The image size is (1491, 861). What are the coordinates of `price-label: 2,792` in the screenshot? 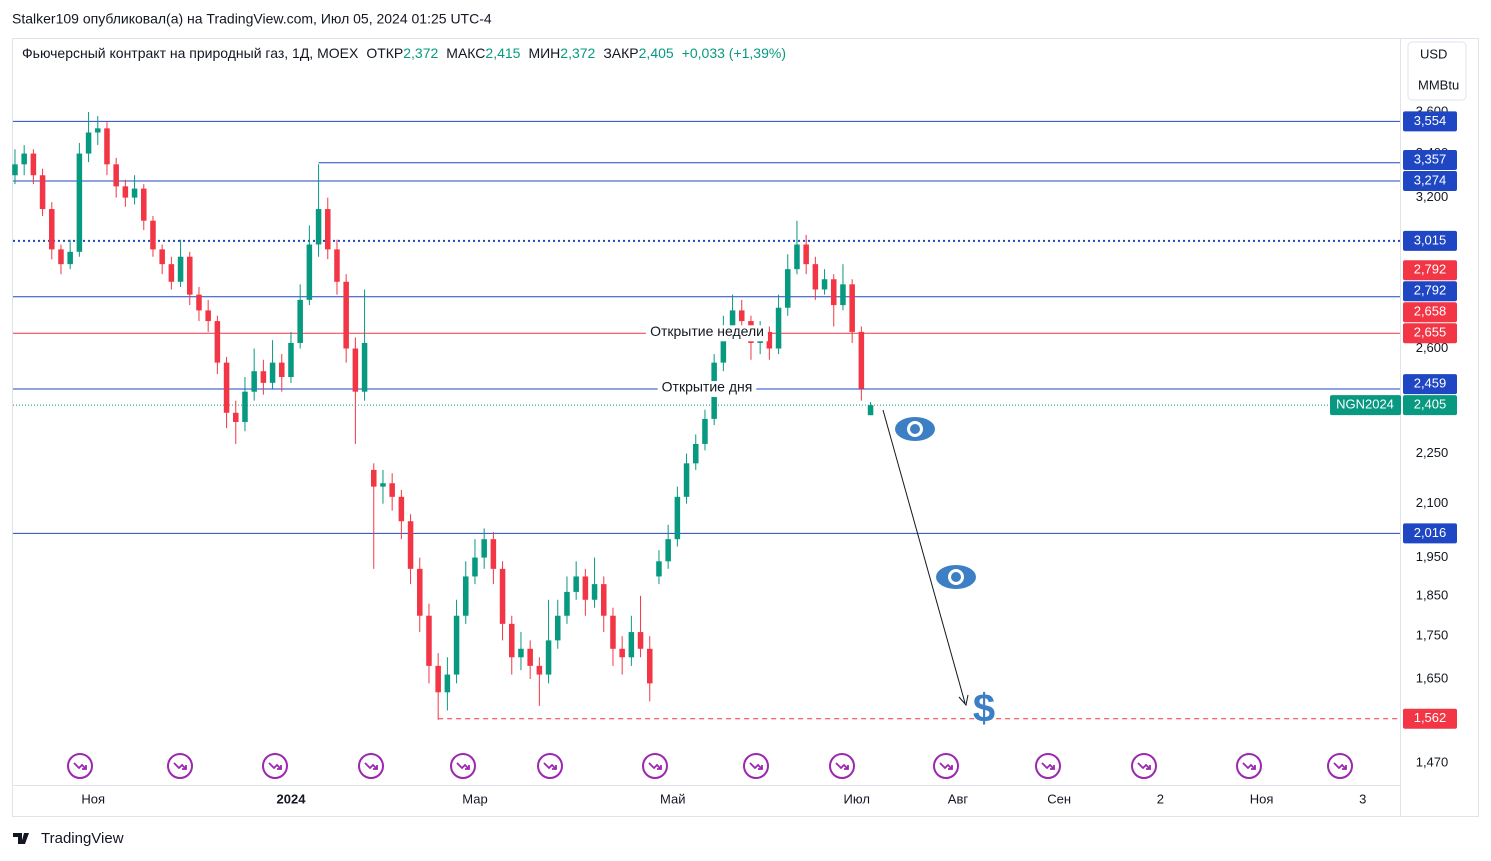 It's located at (1430, 269).